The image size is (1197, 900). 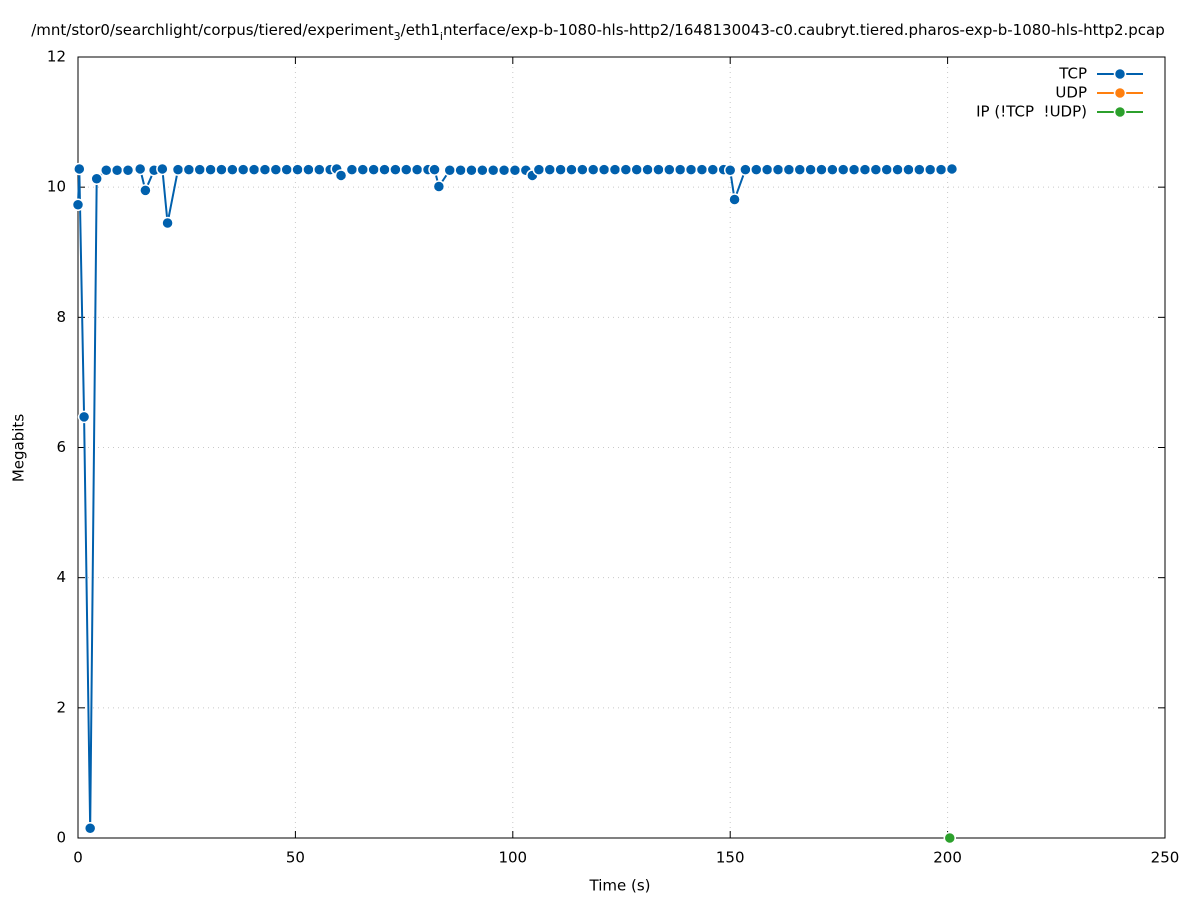 What do you see at coordinates (61, 707) in the screenshot?
I see `y-tick-label: 2` at bounding box center [61, 707].